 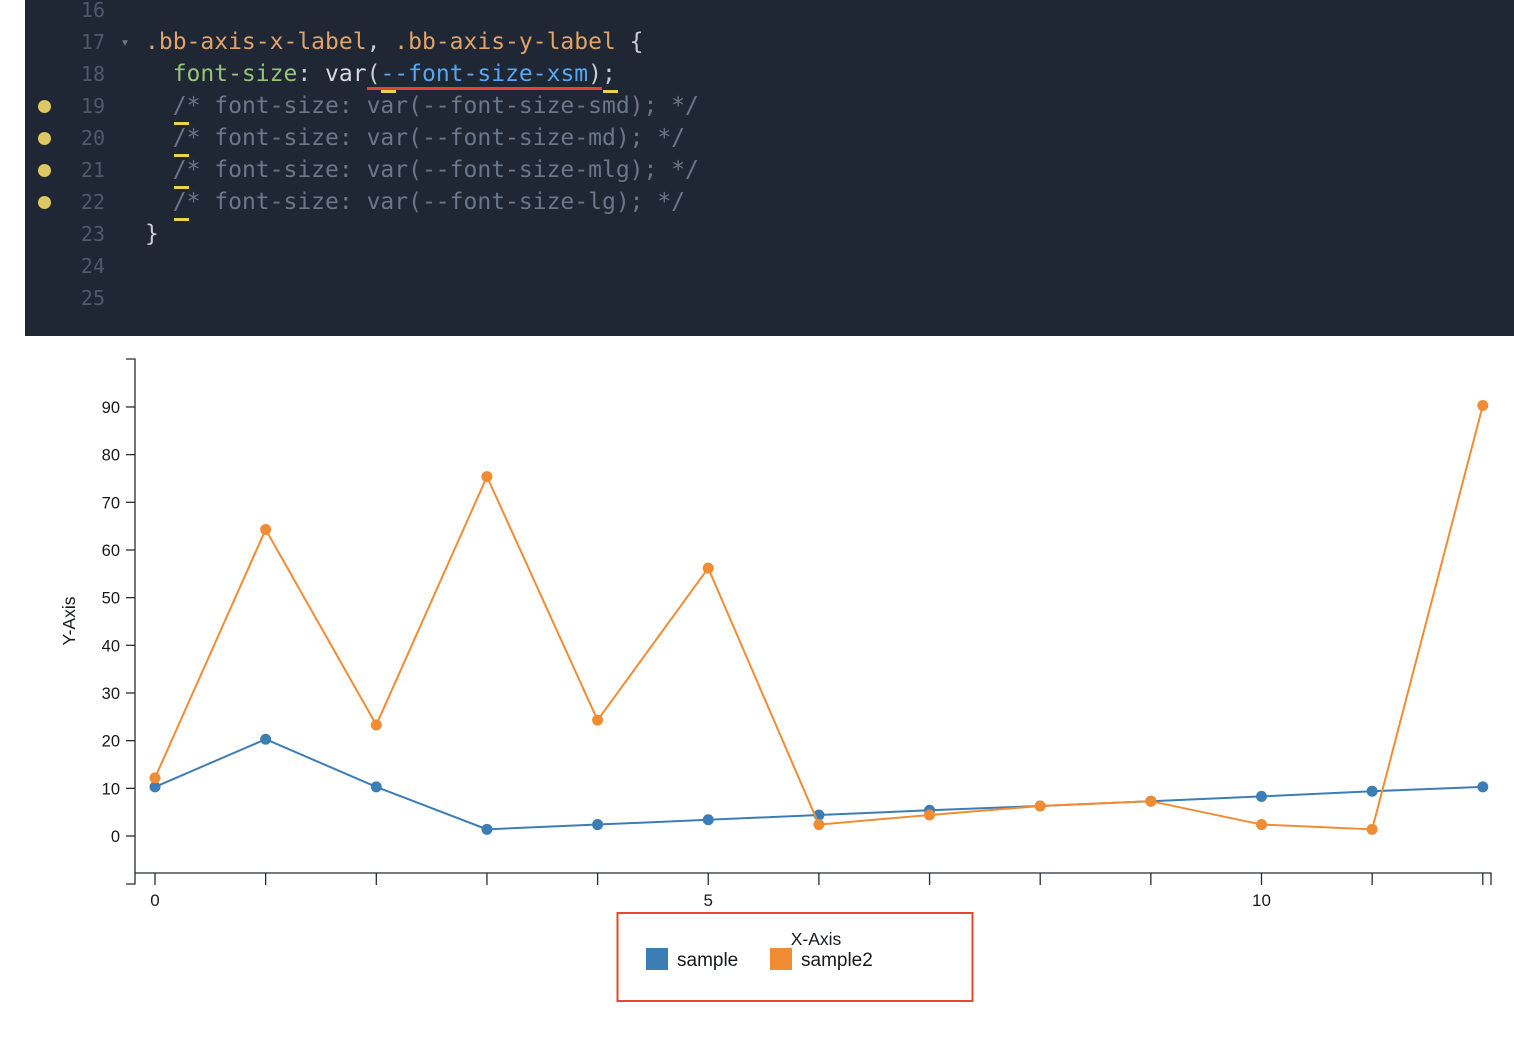 I want to click on legend-label: sample2, so click(x=837, y=960).